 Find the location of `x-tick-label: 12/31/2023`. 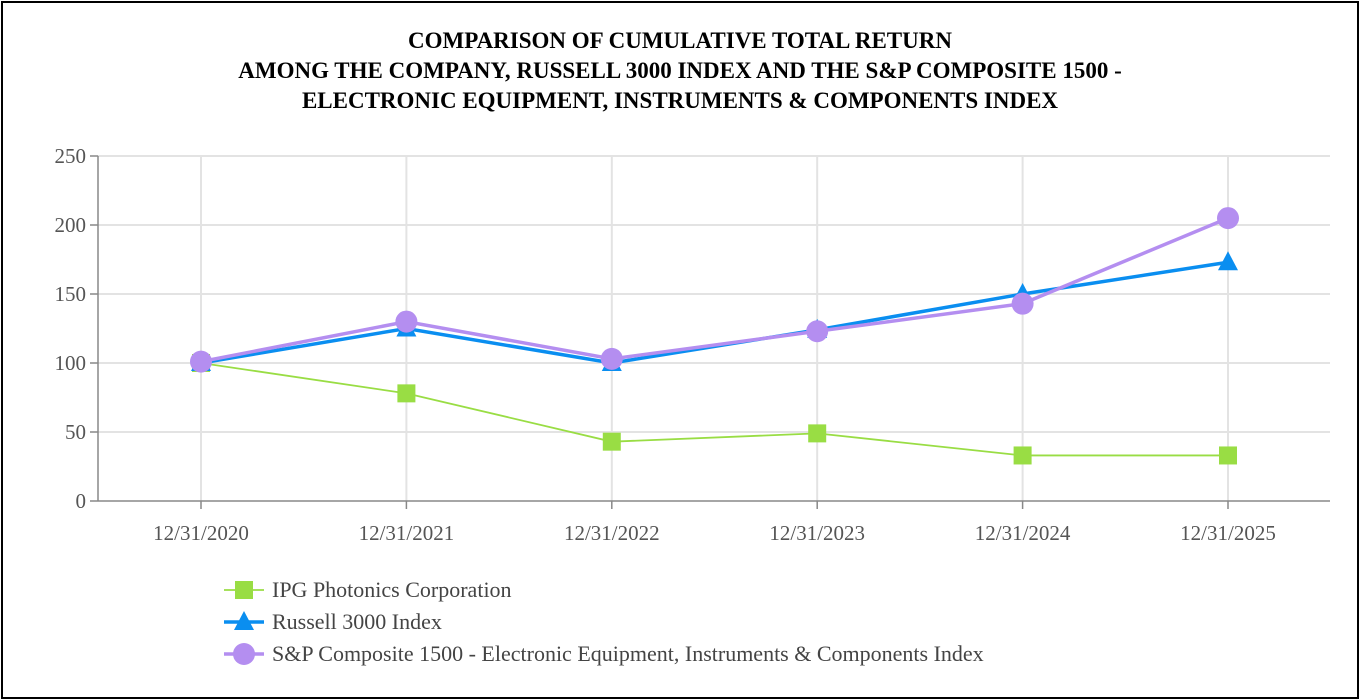

x-tick-label: 12/31/2023 is located at coordinates (817, 533).